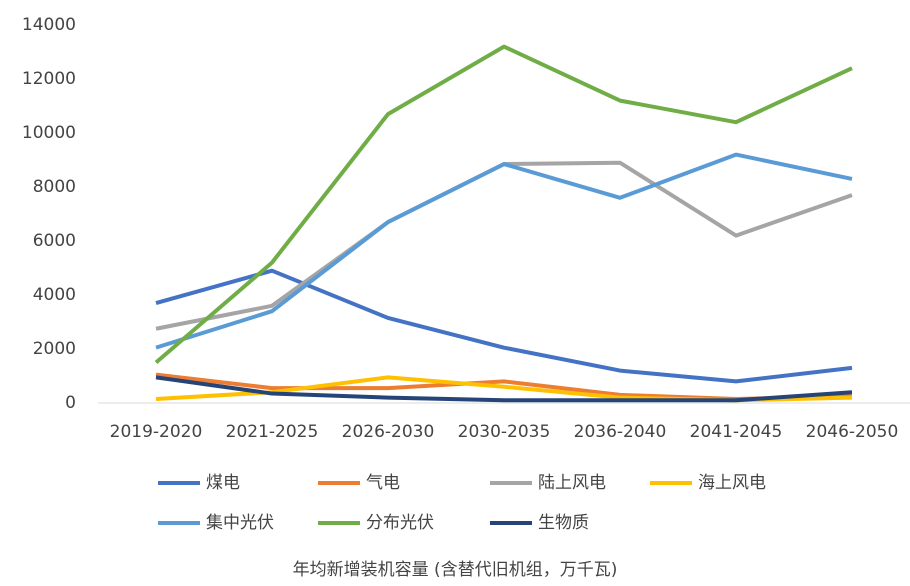 The width and height of the screenshot is (910, 586). Describe the element at coordinates (54, 349) in the screenshot. I see `y-tick-label: 2000` at that location.